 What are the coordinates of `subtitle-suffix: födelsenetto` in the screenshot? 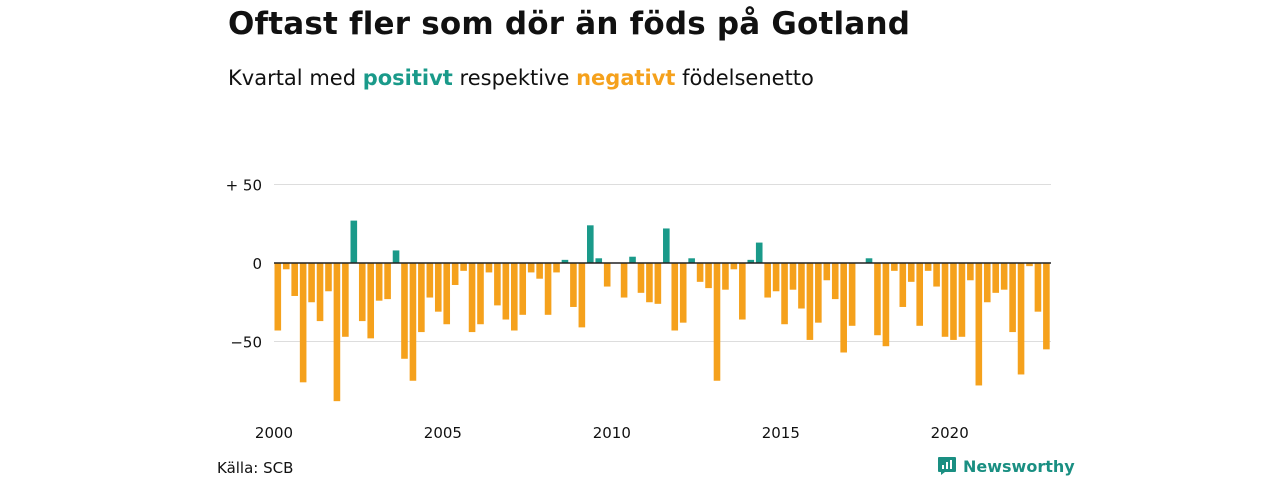 It's located at (748, 78).